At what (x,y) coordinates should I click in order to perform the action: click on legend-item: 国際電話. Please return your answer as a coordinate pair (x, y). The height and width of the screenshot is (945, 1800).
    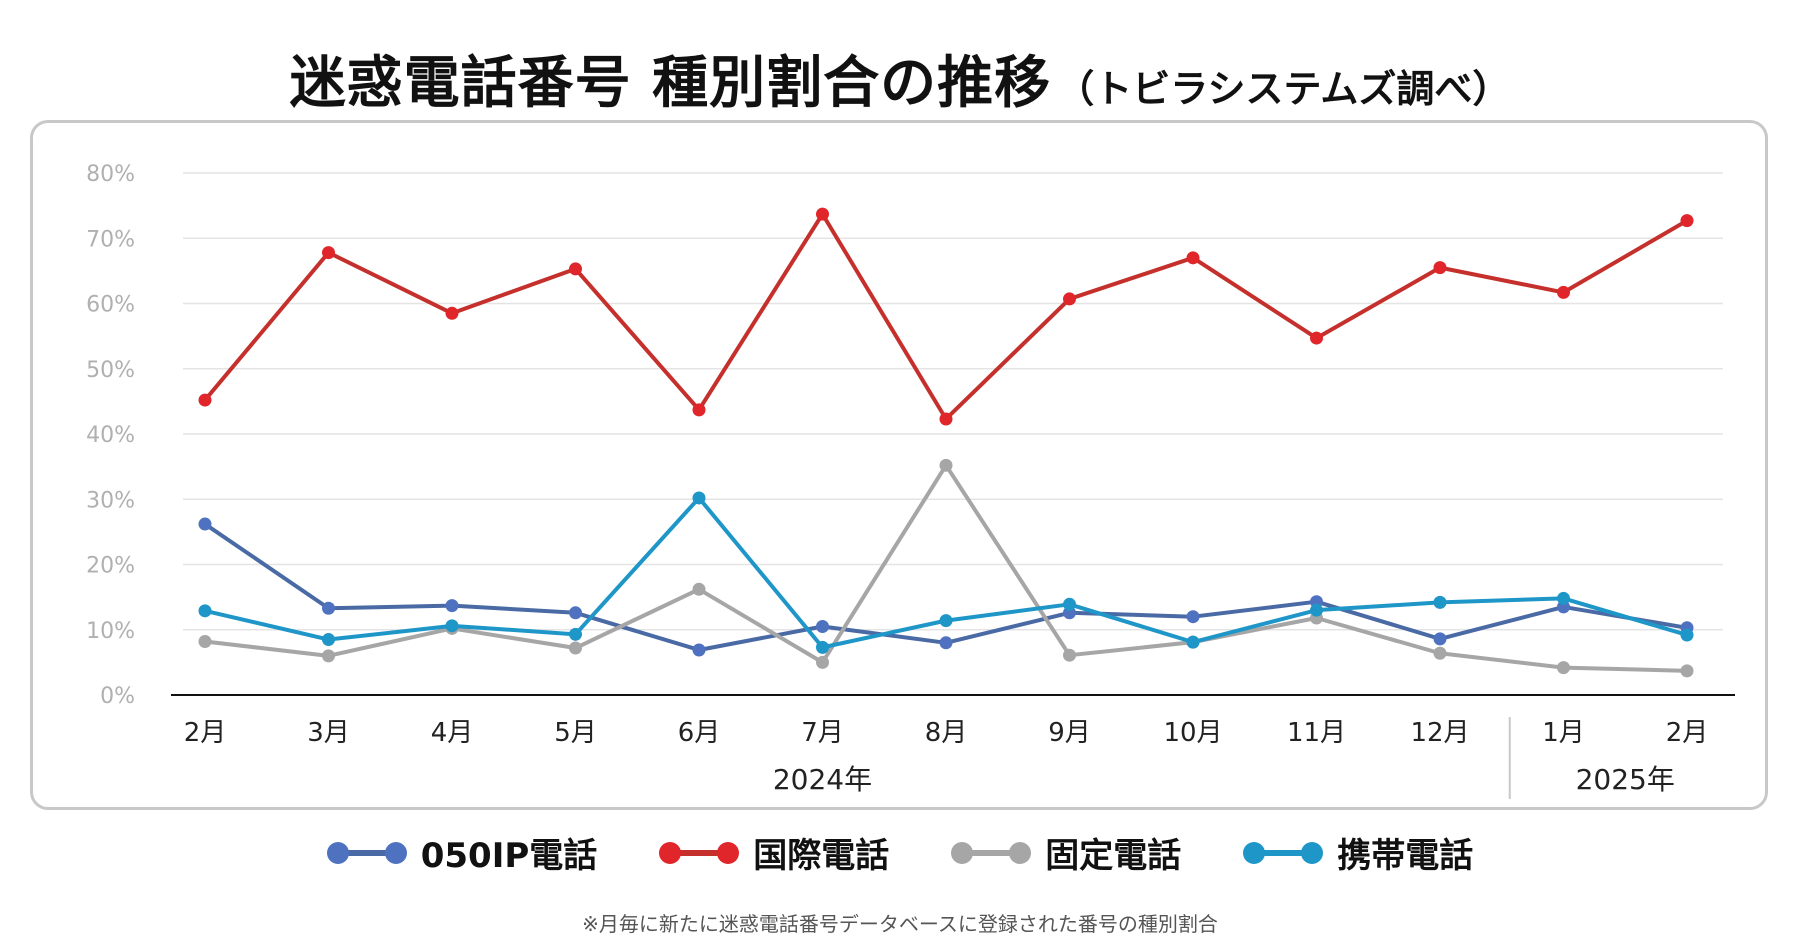
    Looking at the image, I should click on (774, 852).